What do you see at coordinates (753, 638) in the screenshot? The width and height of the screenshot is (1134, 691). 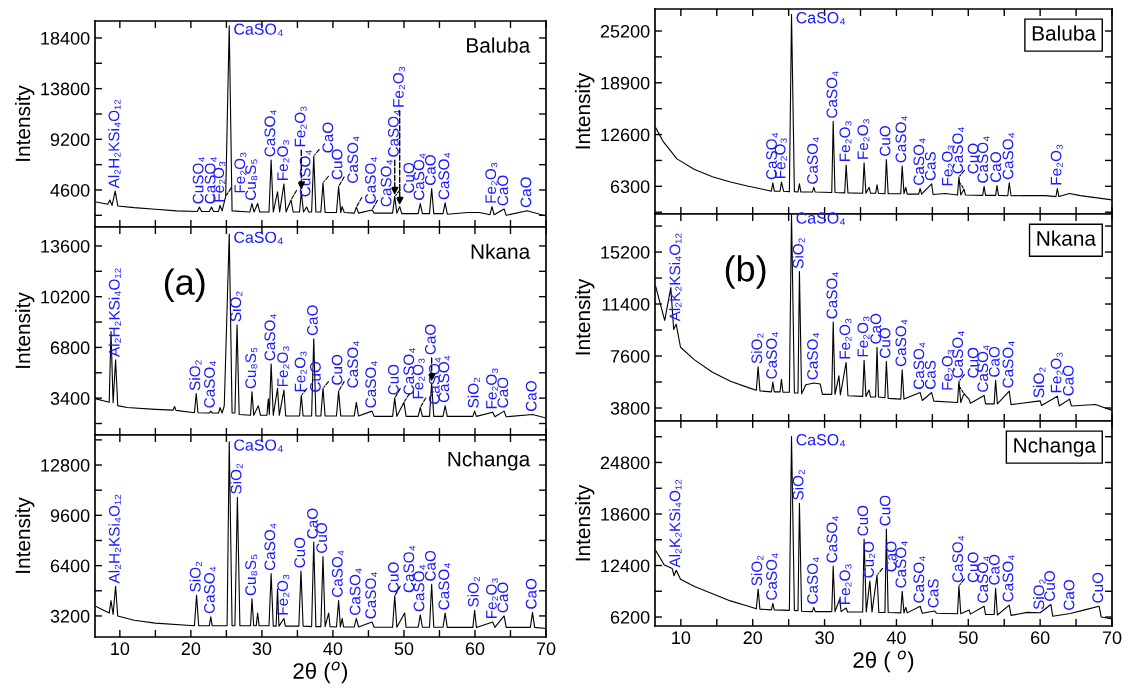 I see `x-tick-label: 20` at bounding box center [753, 638].